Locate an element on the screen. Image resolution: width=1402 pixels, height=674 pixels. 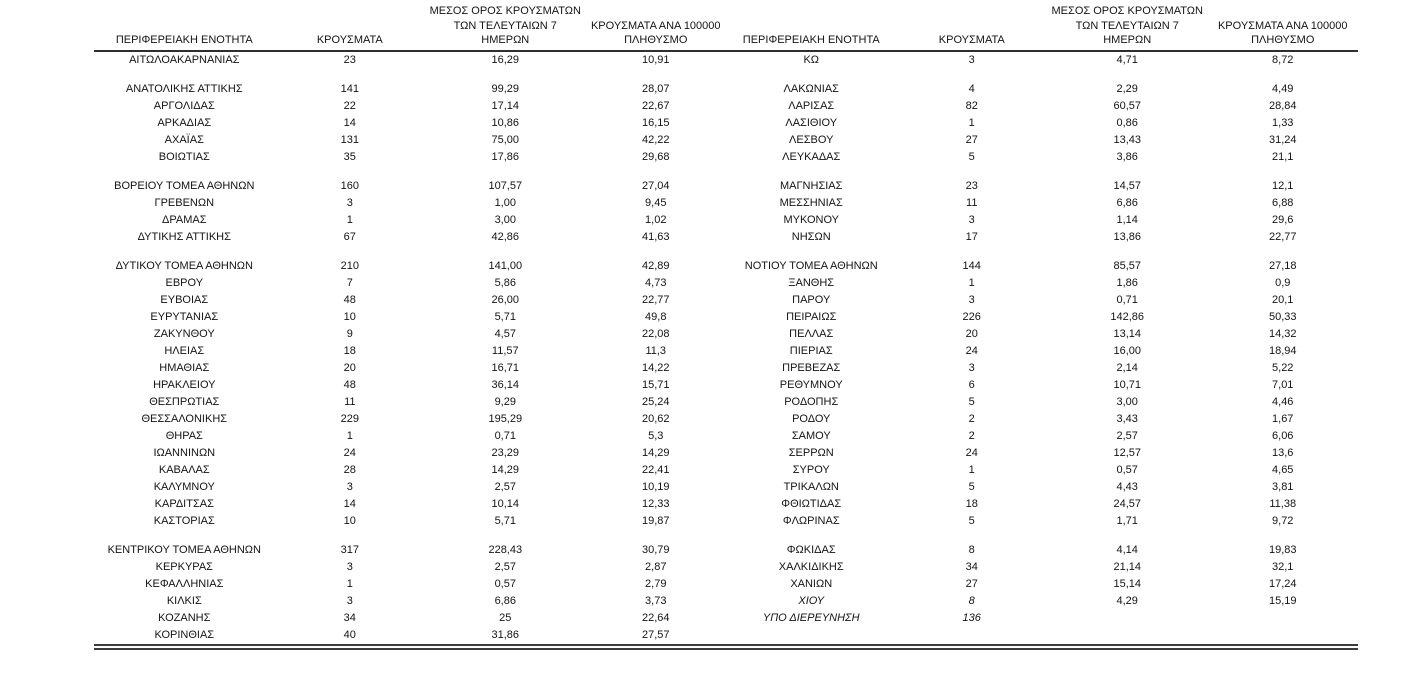
left-avg7-cell: 26,00 is located at coordinates (505, 299).